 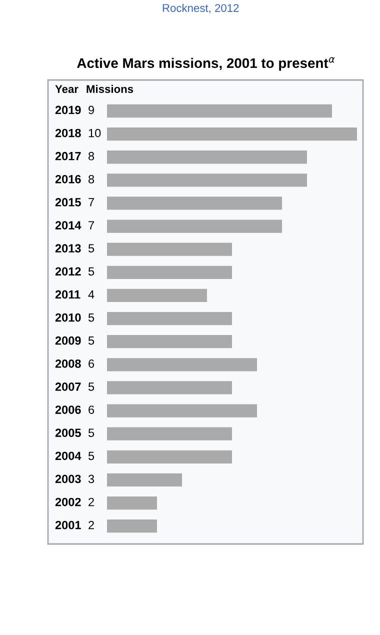 I want to click on y-tick-label: 2012, so click(x=68, y=271).